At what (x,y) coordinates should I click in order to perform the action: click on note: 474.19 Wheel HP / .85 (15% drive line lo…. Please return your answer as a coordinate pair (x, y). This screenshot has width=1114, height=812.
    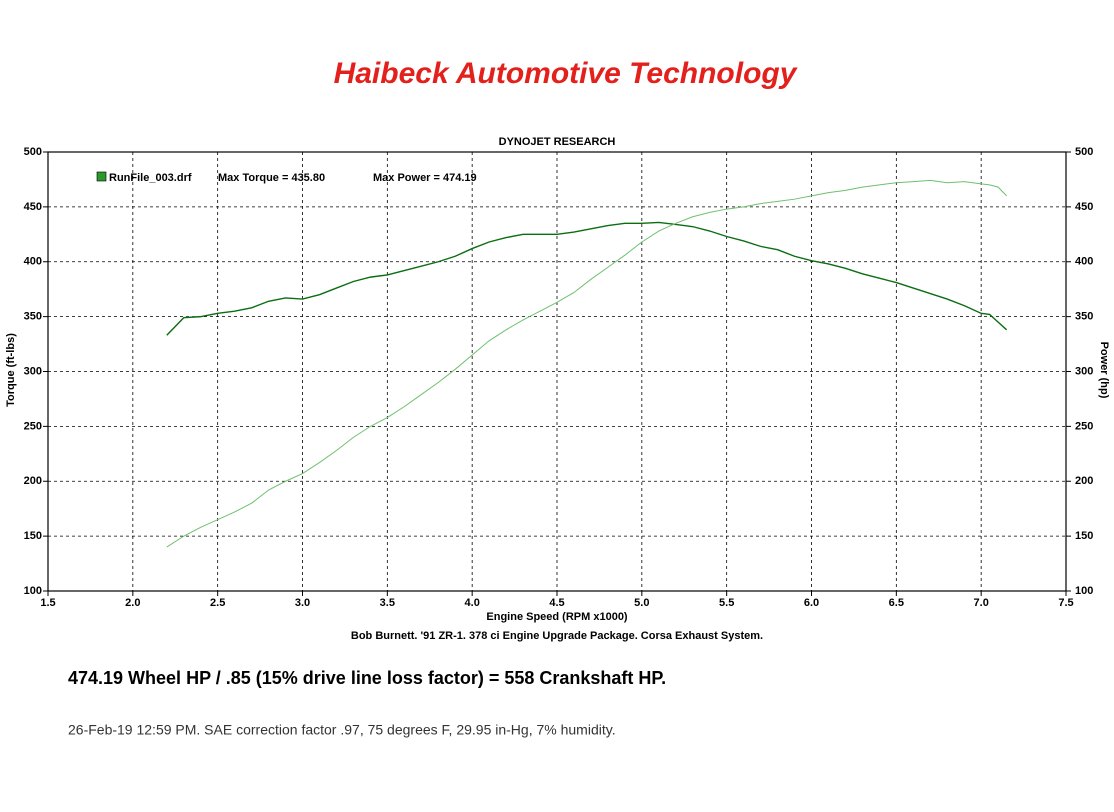
    Looking at the image, I should click on (367, 678).